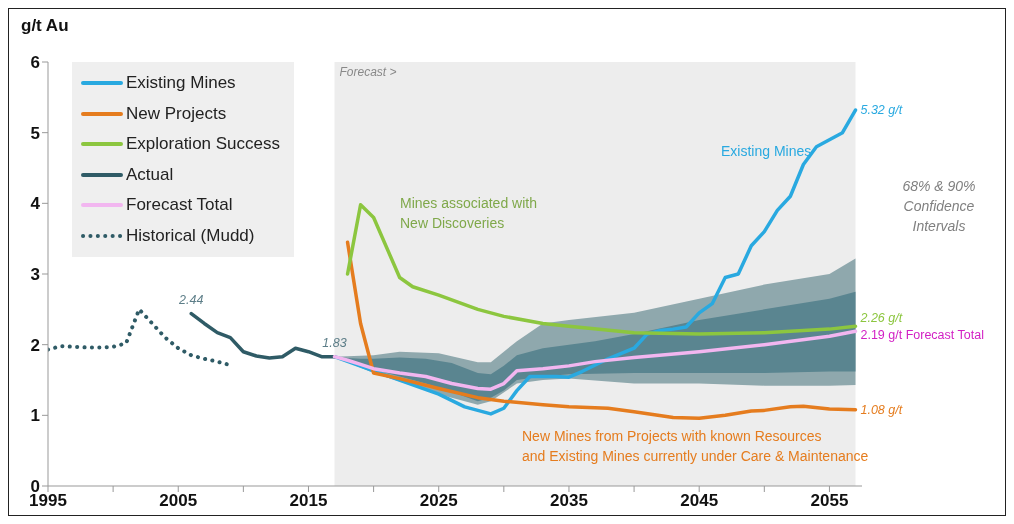 This screenshot has height=524, width=1014. I want to click on annotation: New Mines from Projects with known Resources and Existing Mines currently under Care & Maintenance, so click(695, 446).